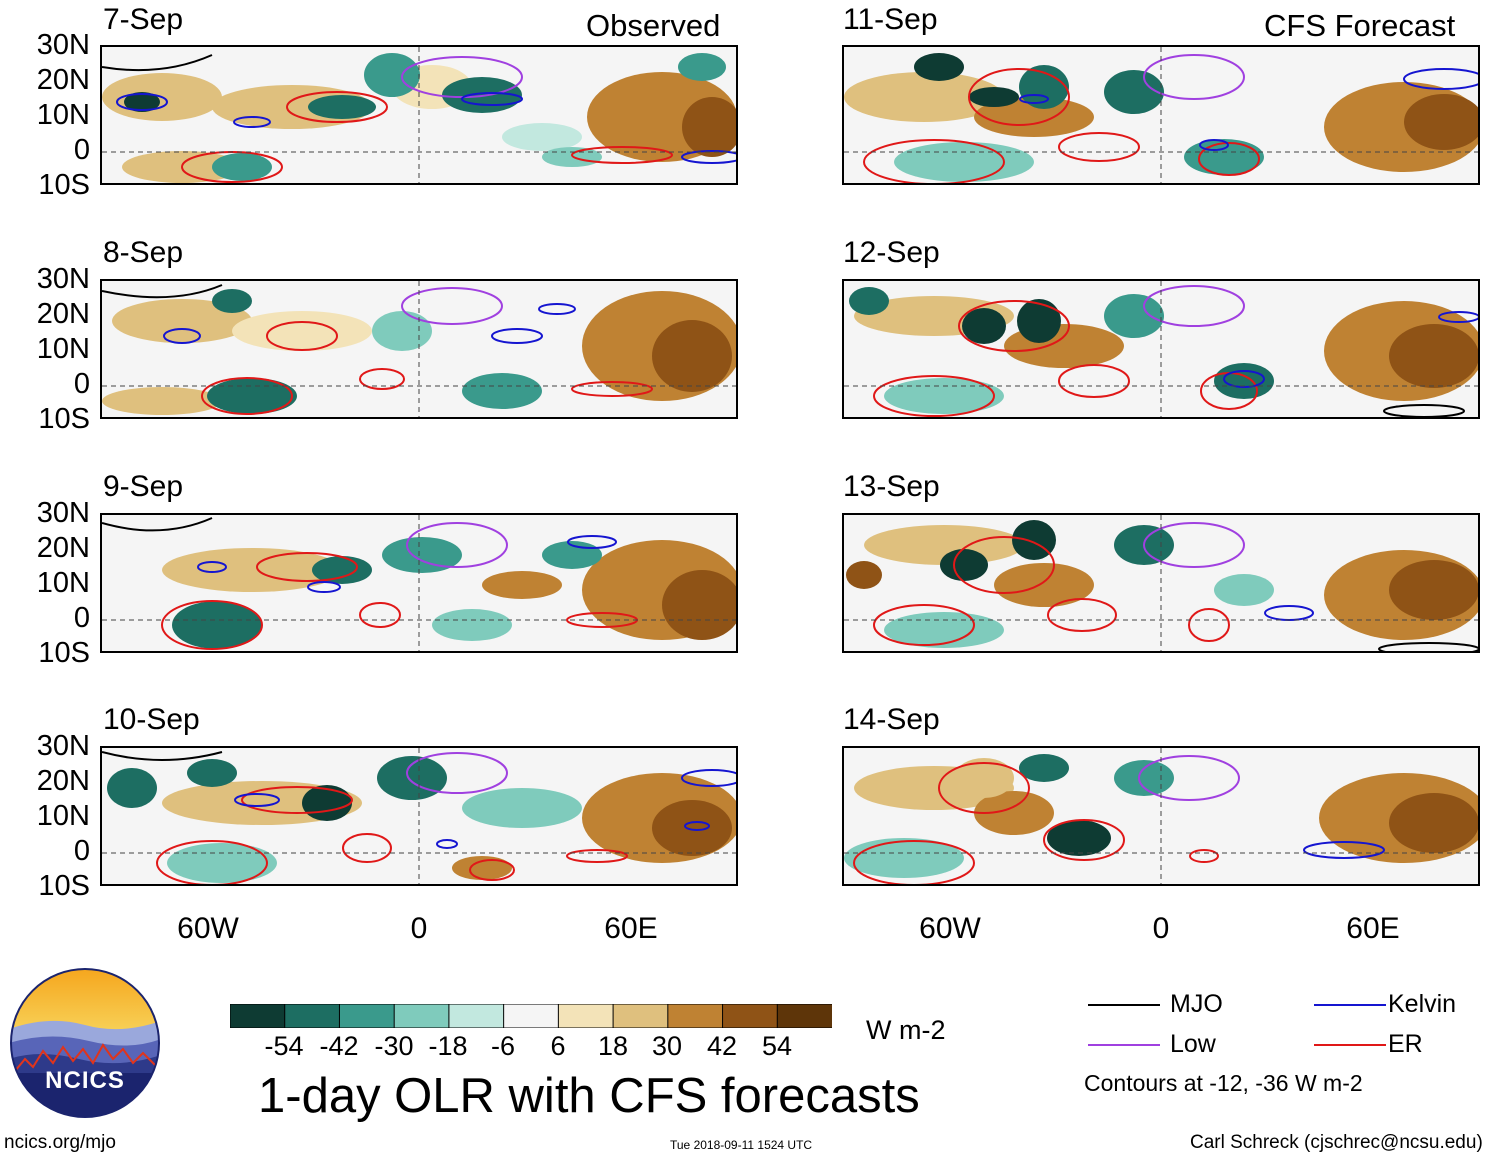  I want to click on ncics-logo: NCICS, so click(85, 1043).